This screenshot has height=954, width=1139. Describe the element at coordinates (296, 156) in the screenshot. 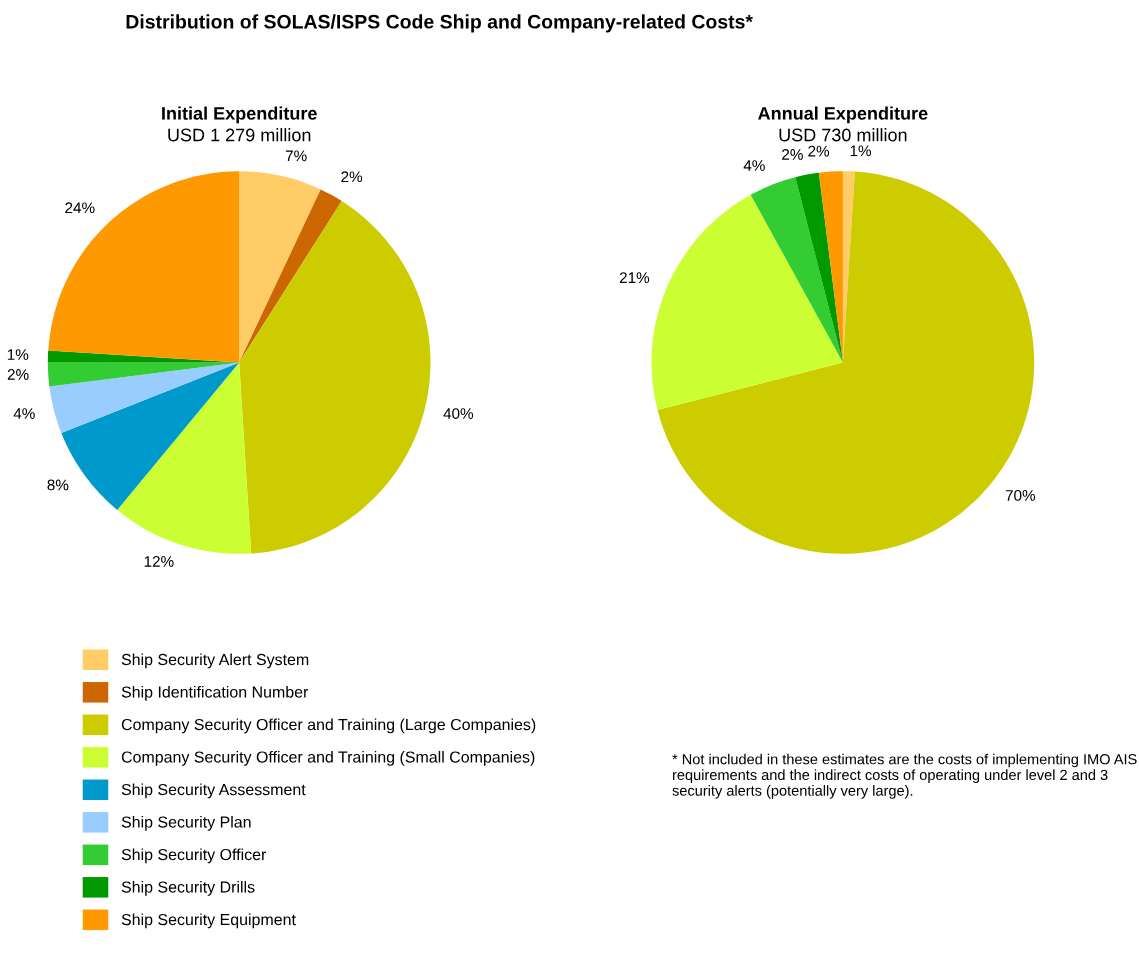

I see `data-label: 7%` at that location.